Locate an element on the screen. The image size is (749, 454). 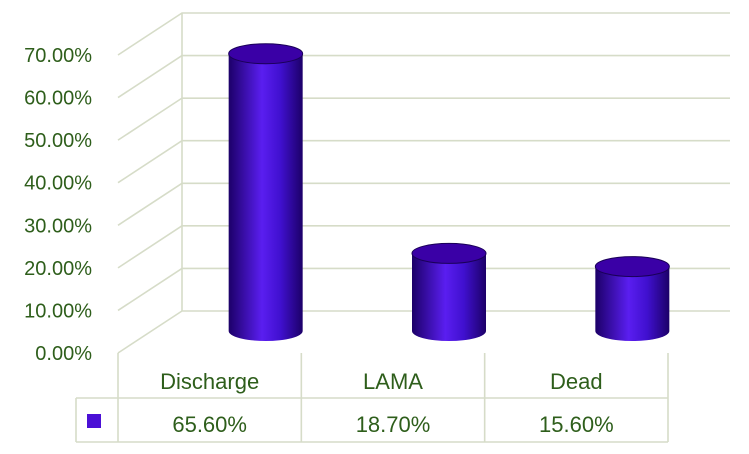
category-label: LAMA is located at coordinates (393, 381).